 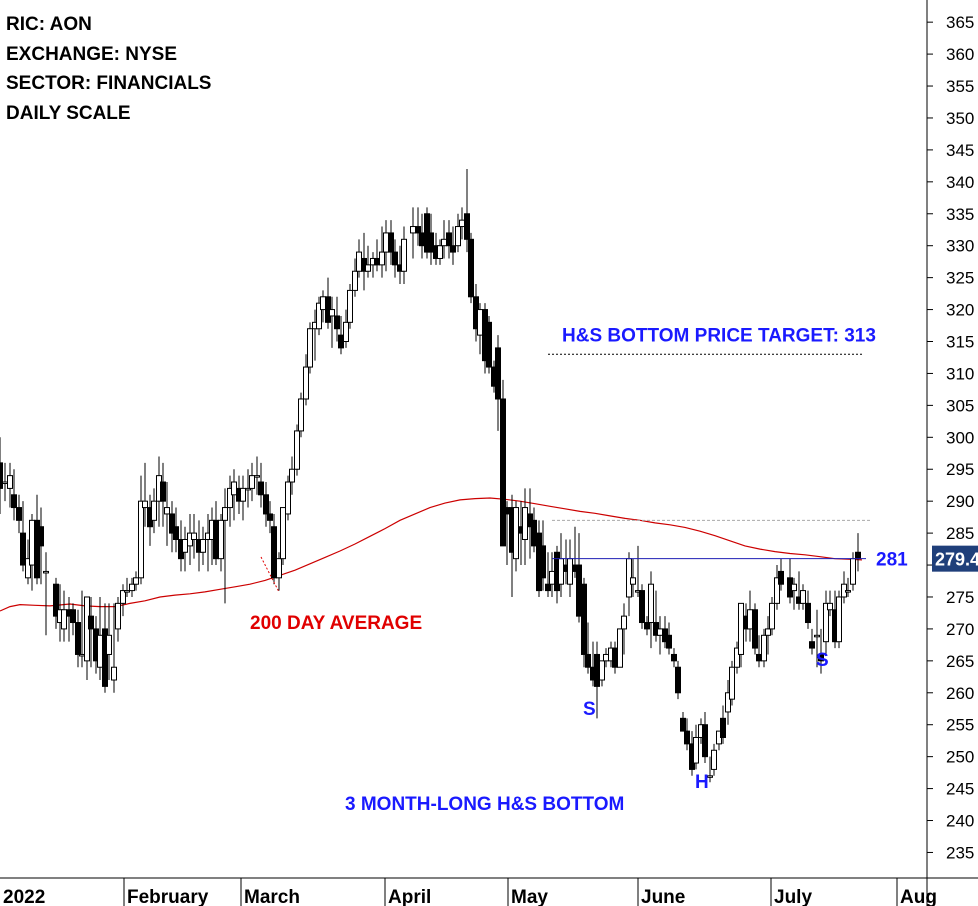 I want to click on y-tick-label: 350, so click(x=960, y=118).